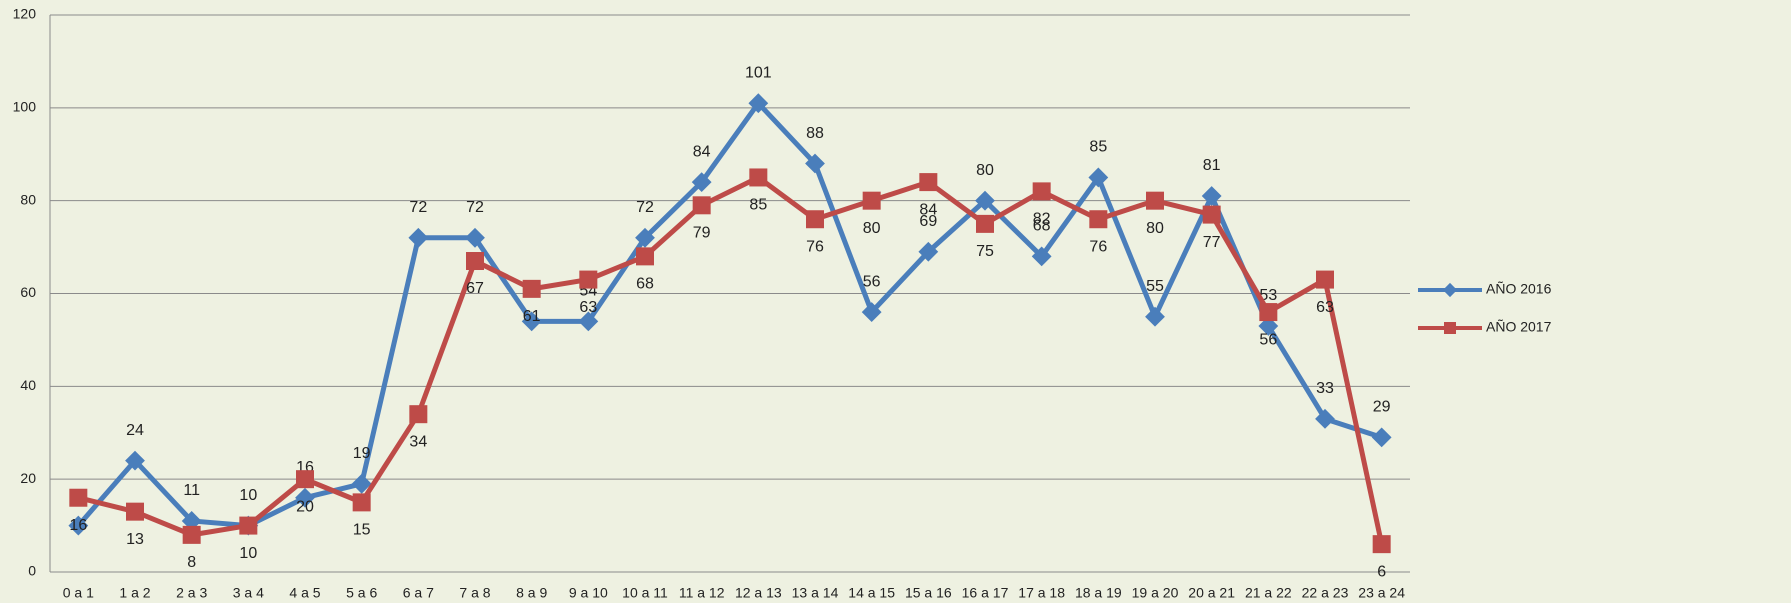 The width and height of the screenshot is (1791, 603). I want to click on data-label: 33, so click(1325, 388).